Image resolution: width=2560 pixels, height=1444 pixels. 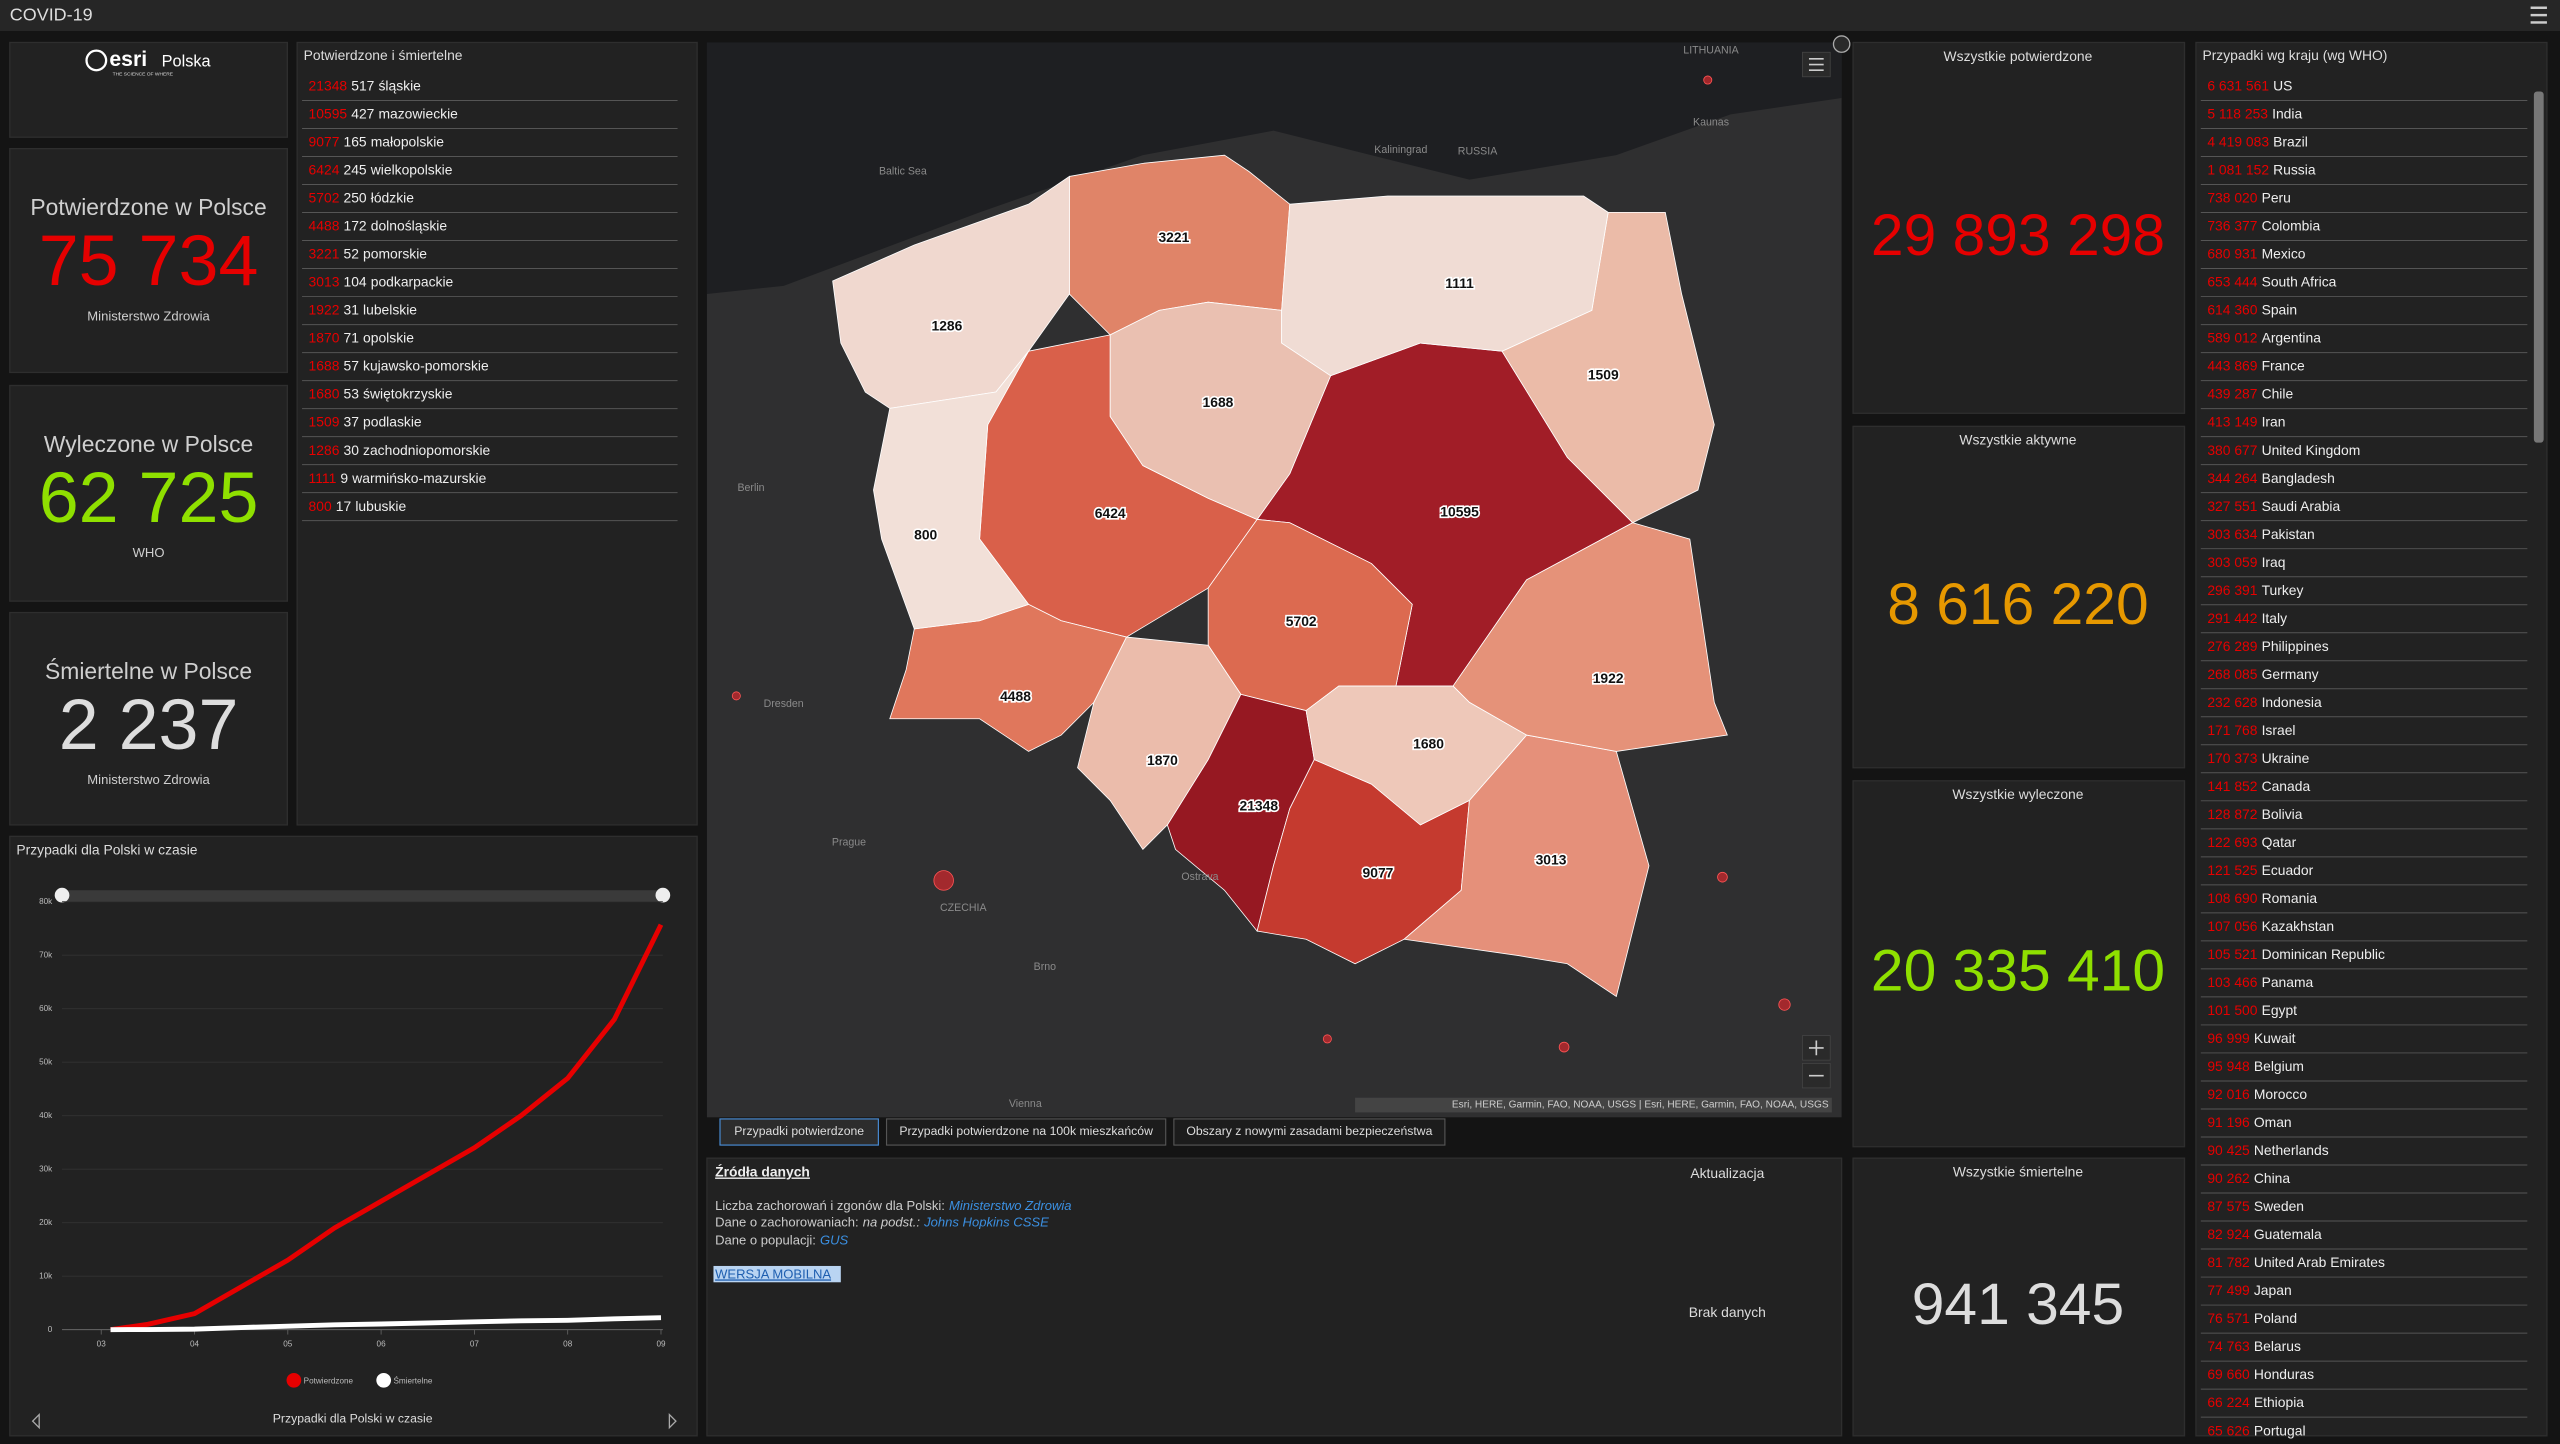 What do you see at coordinates (1841, 44) in the screenshot?
I see `expand-button` at bounding box center [1841, 44].